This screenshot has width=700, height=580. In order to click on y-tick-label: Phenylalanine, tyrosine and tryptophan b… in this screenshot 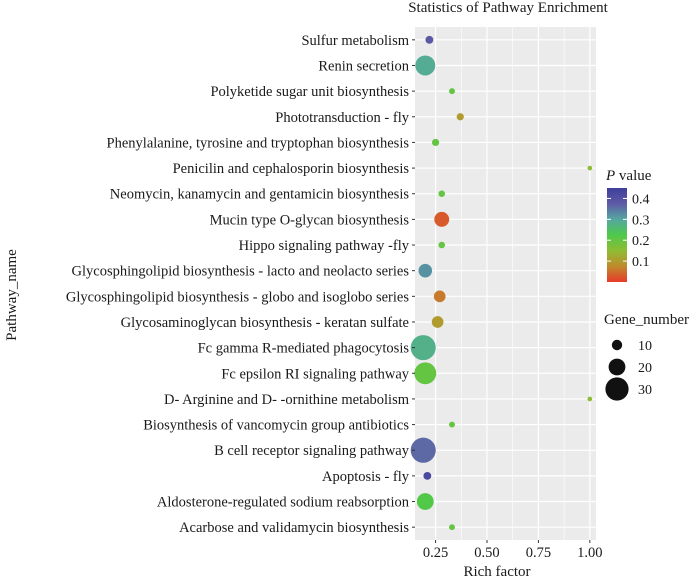, I will do `click(258, 143)`.